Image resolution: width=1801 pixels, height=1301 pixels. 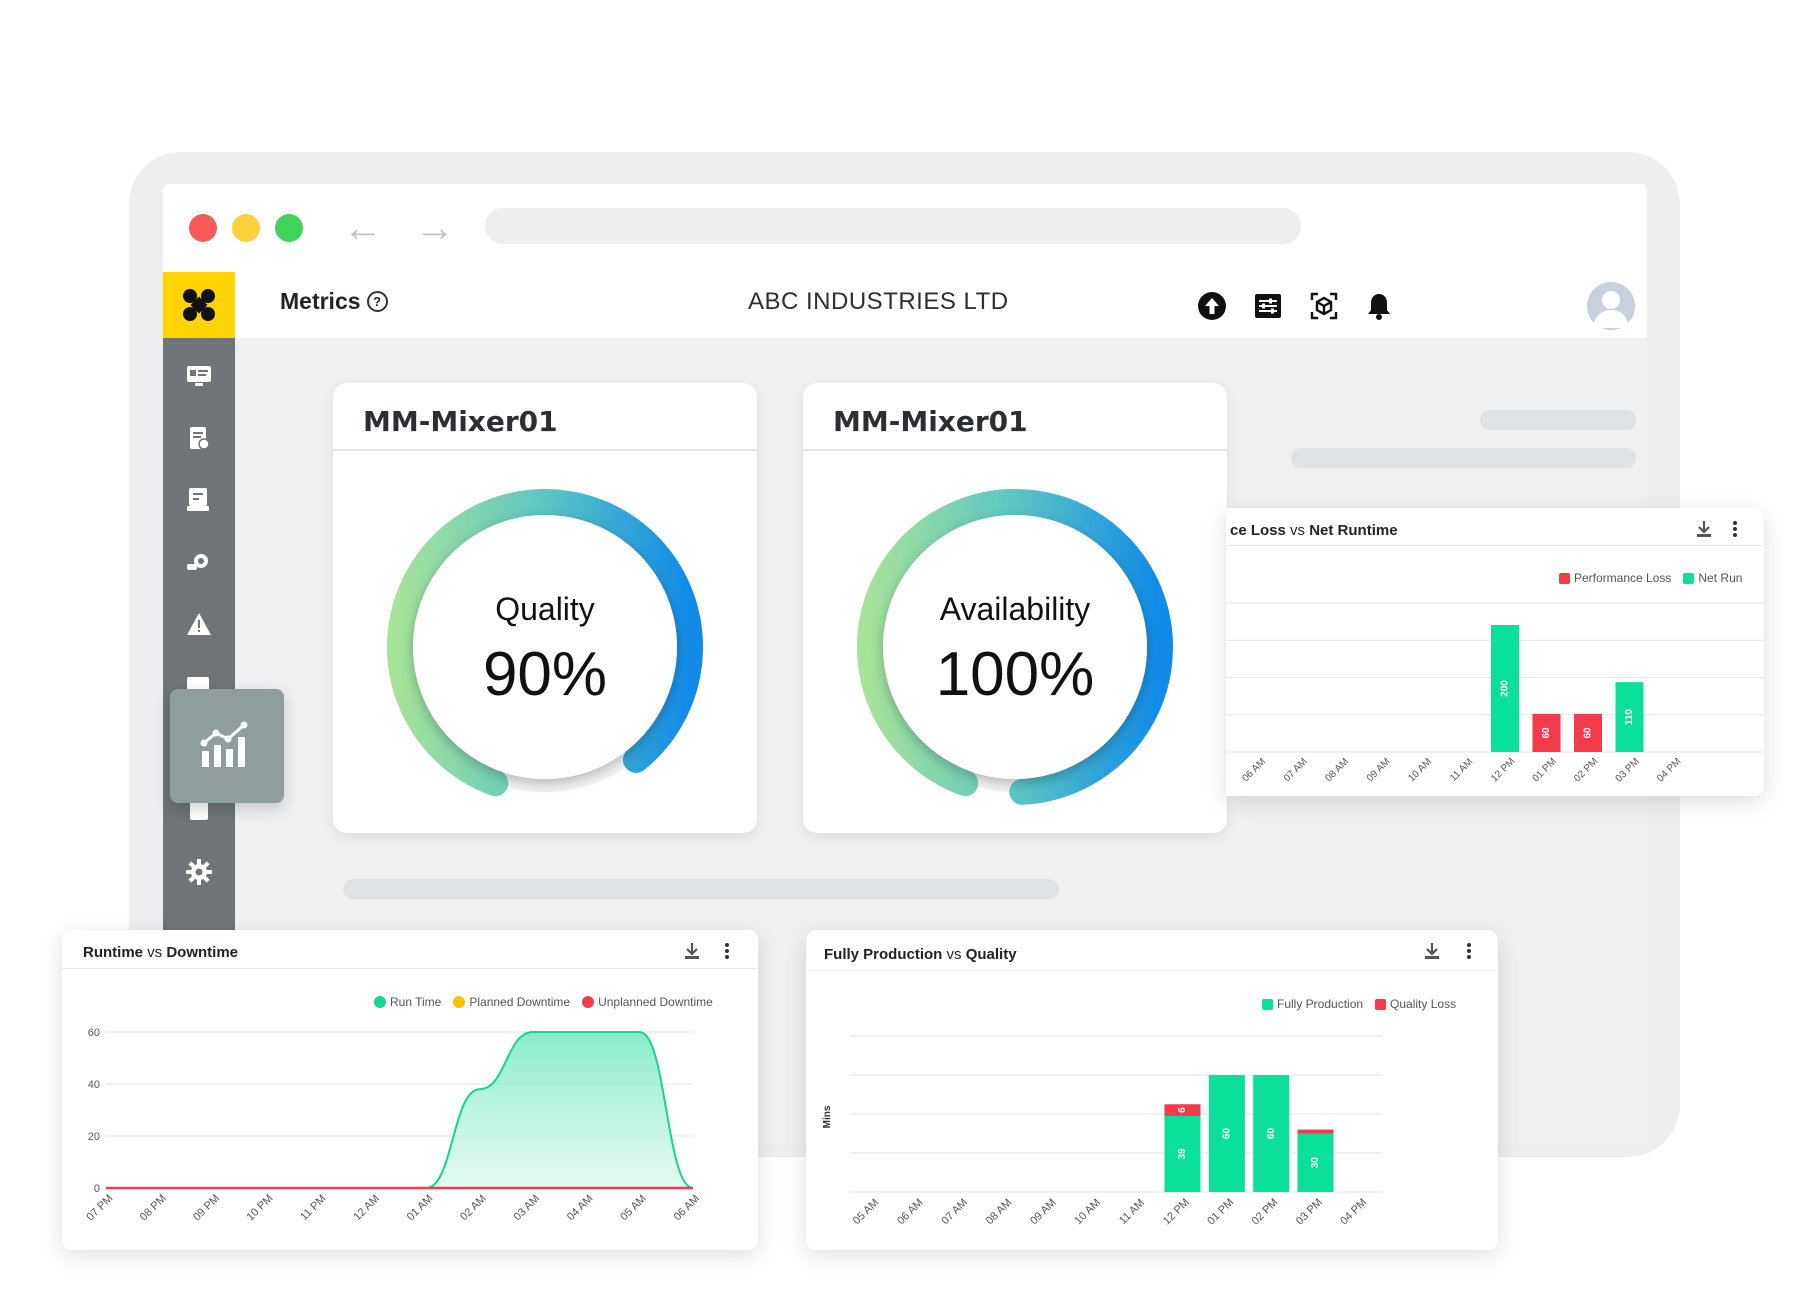 What do you see at coordinates (435, 228) in the screenshot?
I see `forward-arrow-icon: →` at bounding box center [435, 228].